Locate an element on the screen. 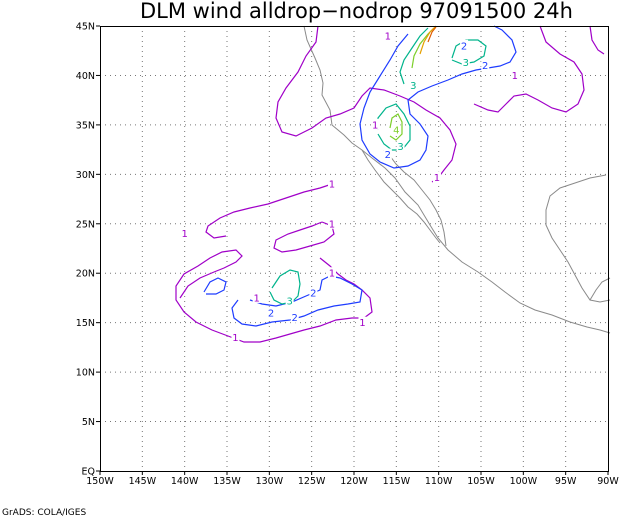 The height and width of the screenshot is (519, 619). x-tick-label: 90W is located at coordinates (608, 481).